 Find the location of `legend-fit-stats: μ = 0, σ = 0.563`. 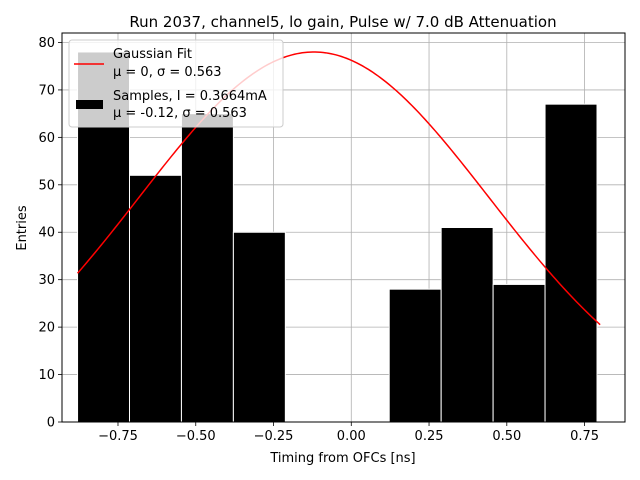

legend-fit-stats: μ = 0, σ = 0.563 is located at coordinates (167, 72).